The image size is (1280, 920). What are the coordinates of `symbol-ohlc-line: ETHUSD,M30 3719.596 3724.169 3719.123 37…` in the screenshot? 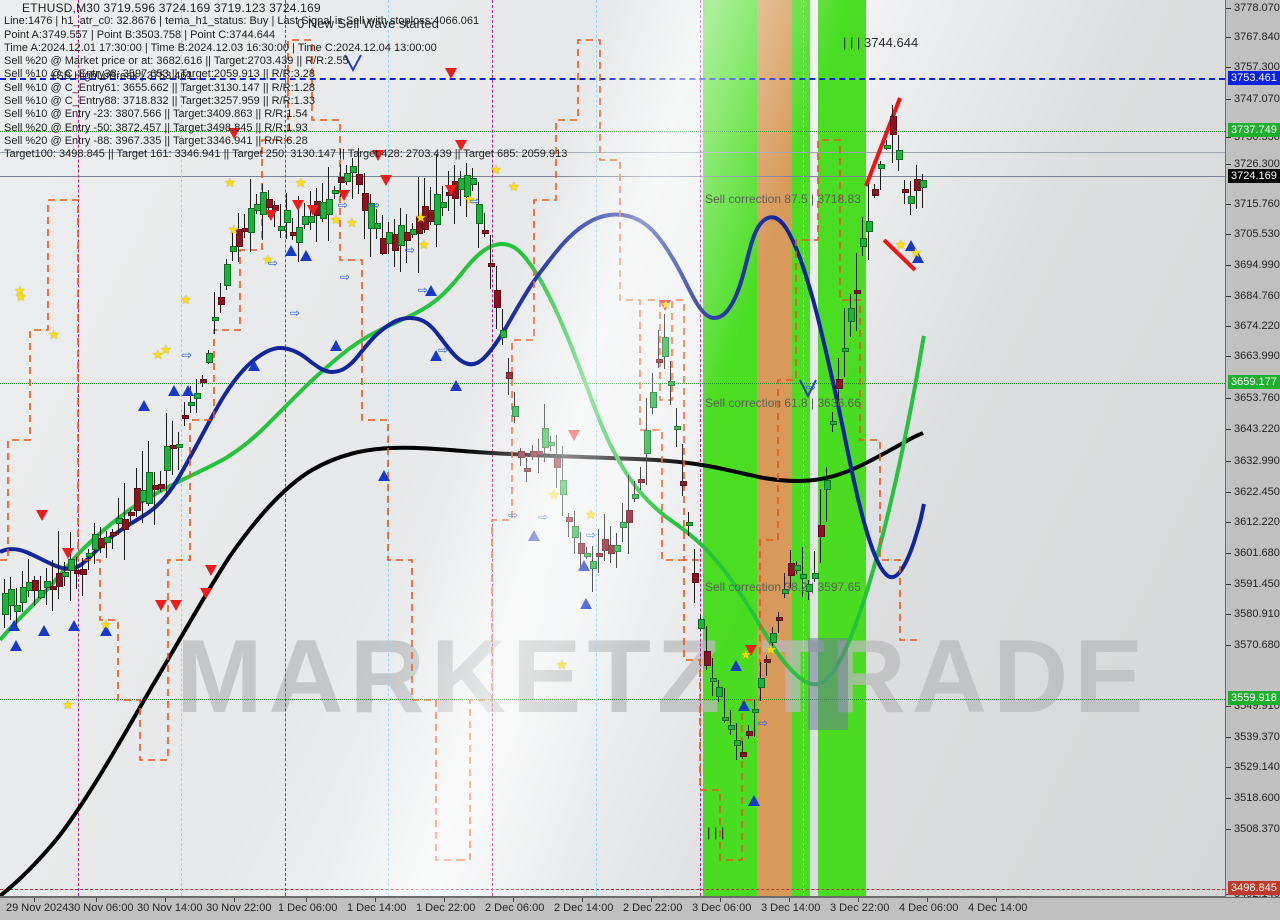 It's located at (171, 8).